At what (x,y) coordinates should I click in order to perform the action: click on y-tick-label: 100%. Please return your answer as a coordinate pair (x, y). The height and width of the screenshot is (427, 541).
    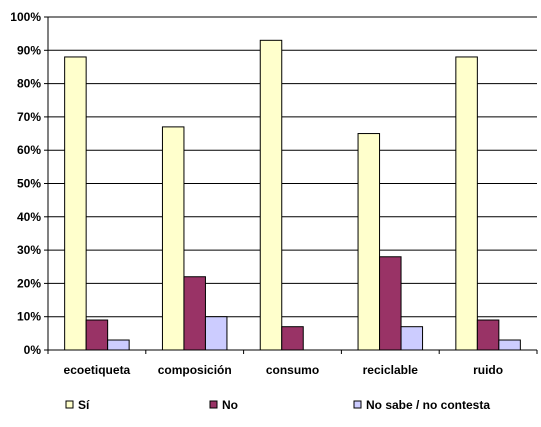
    Looking at the image, I should click on (25, 17).